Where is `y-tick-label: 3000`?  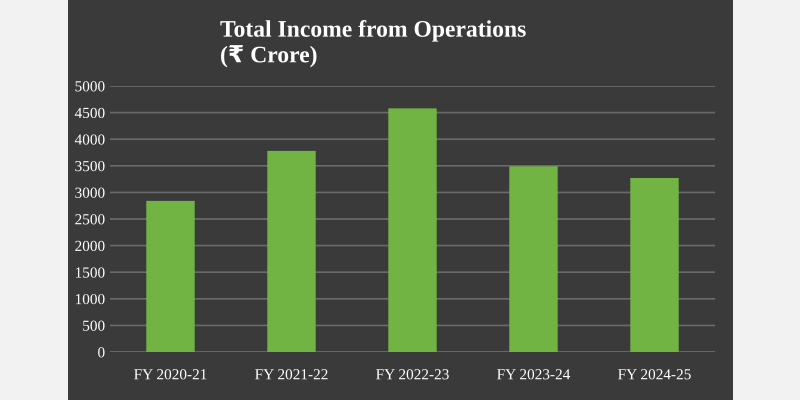 y-tick-label: 3000 is located at coordinates (90, 193).